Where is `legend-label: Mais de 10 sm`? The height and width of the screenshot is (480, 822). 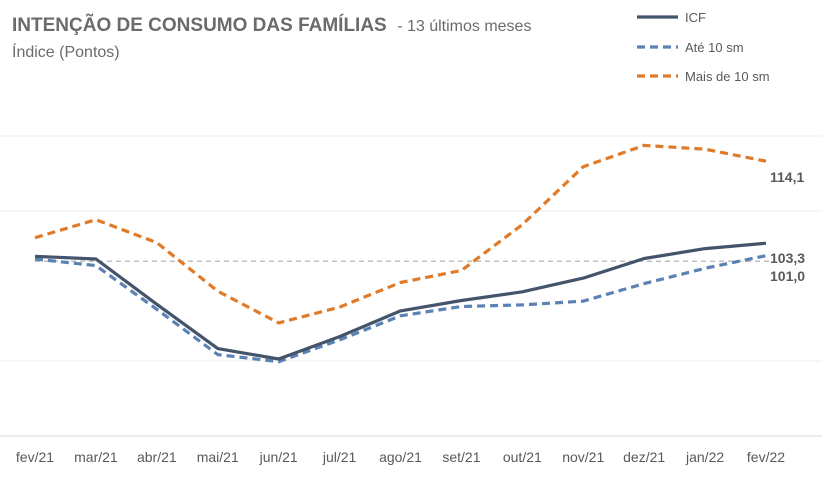 legend-label: Mais de 10 sm is located at coordinates (727, 76).